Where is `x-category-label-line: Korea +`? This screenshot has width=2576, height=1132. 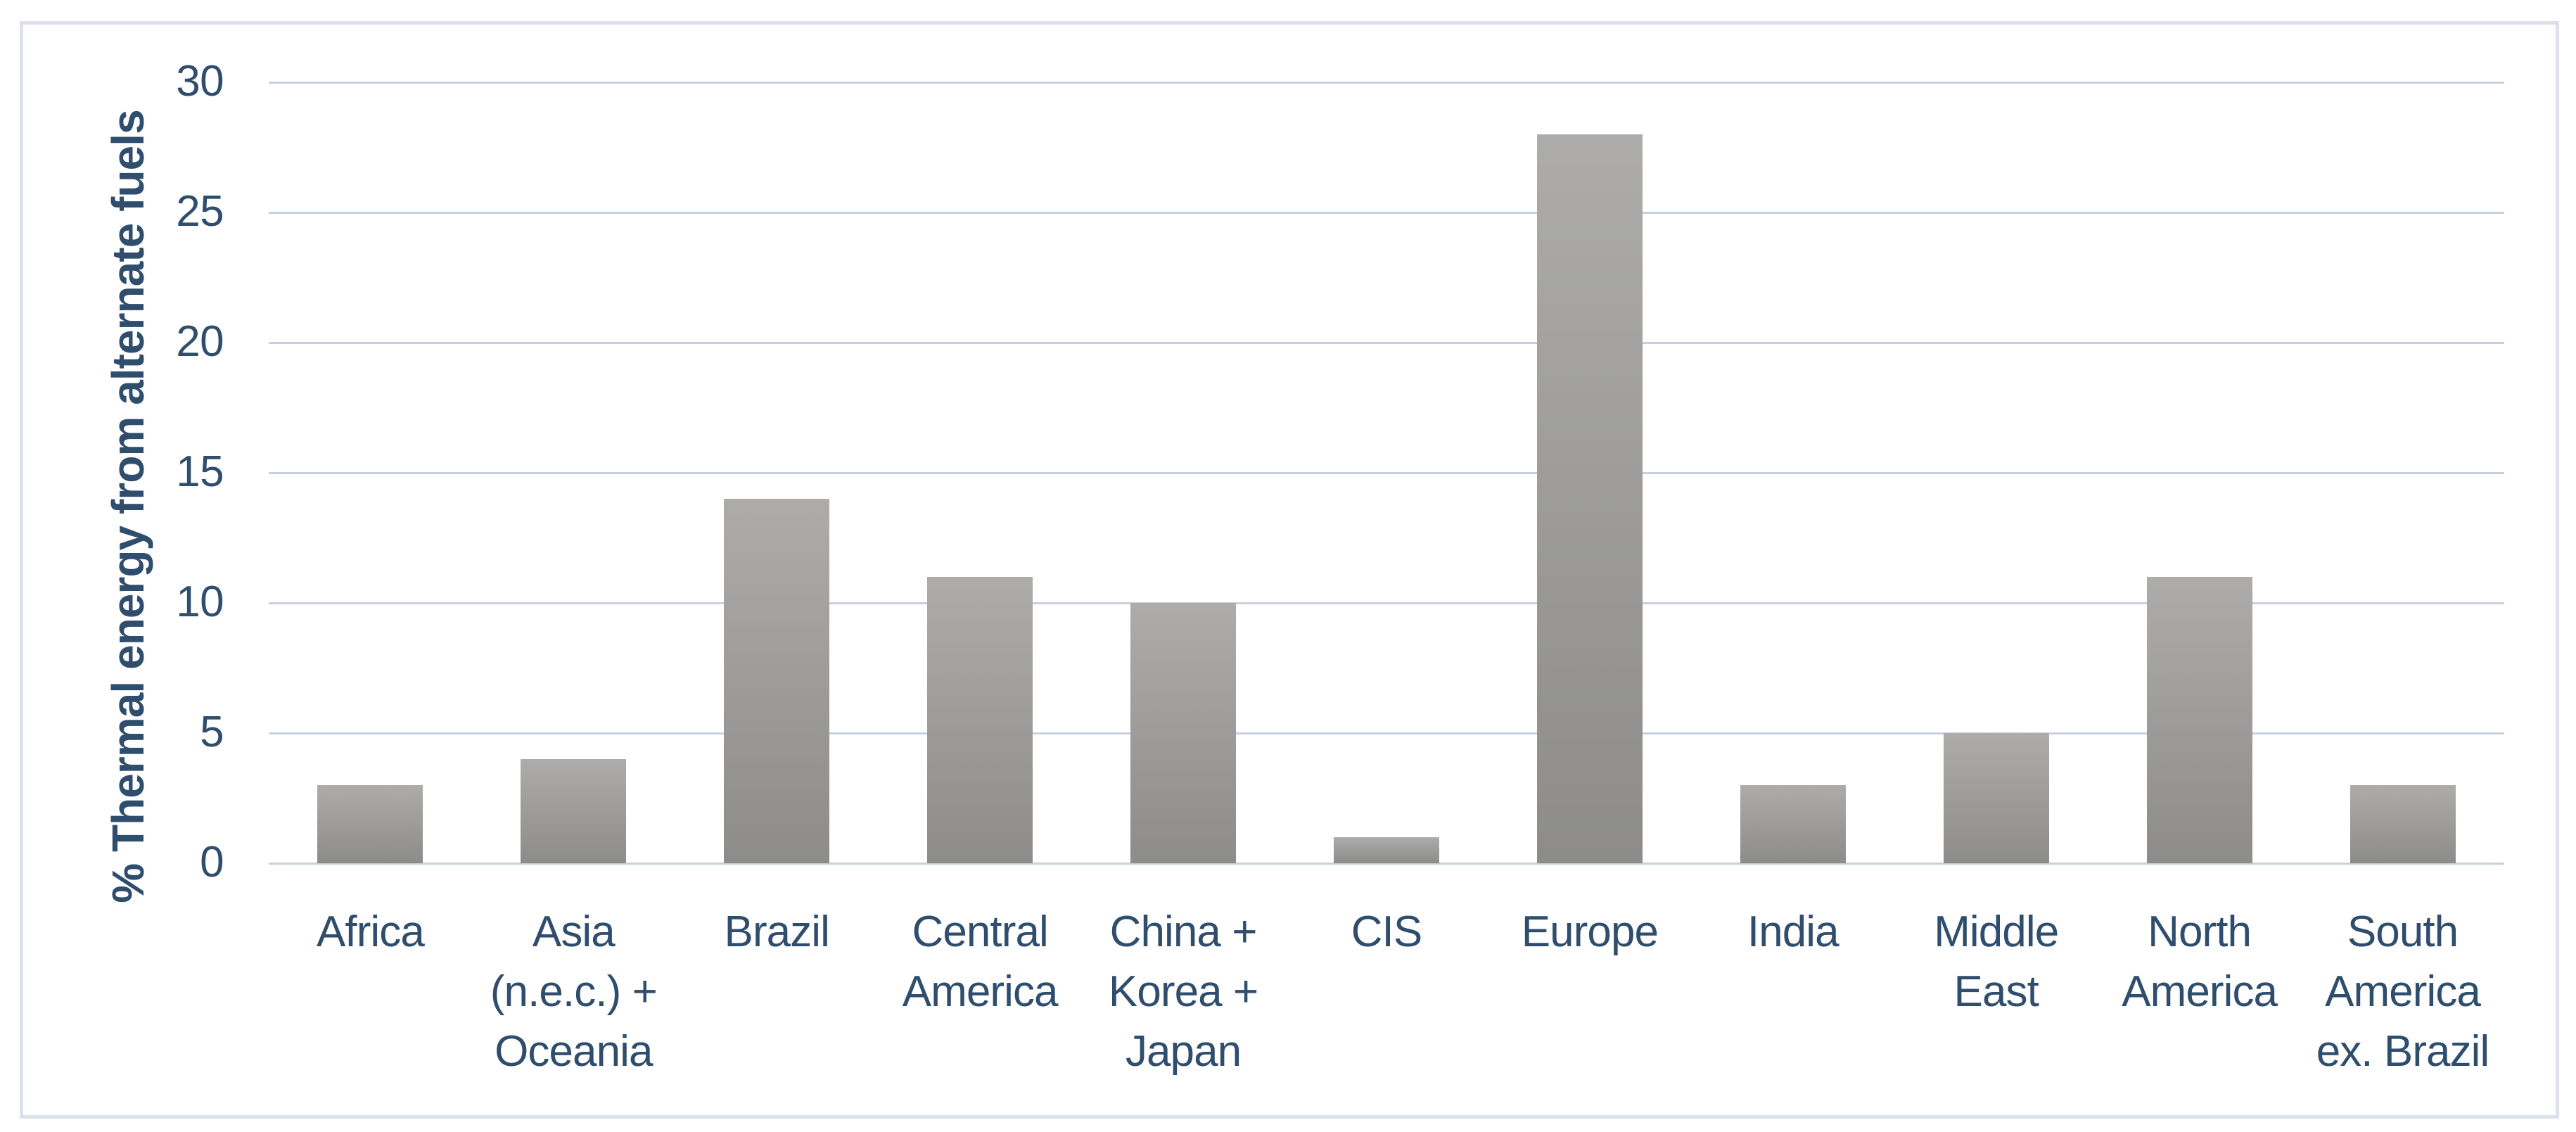
x-category-label-line: Korea + is located at coordinates (1183, 991).